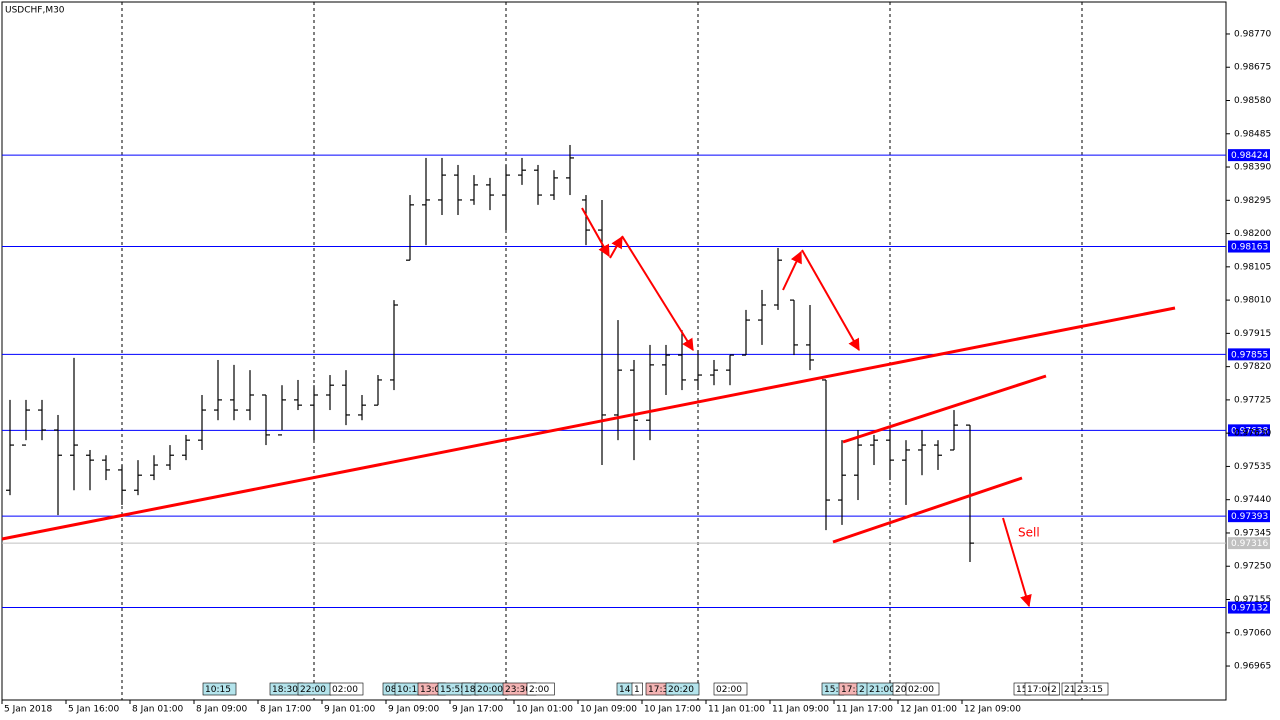 The height and width of the screenshot is (720, 1280). Describe the element at coordinates (1252, 134) in the screenshot. I see `y-tick-label: 0.98485` at that location.